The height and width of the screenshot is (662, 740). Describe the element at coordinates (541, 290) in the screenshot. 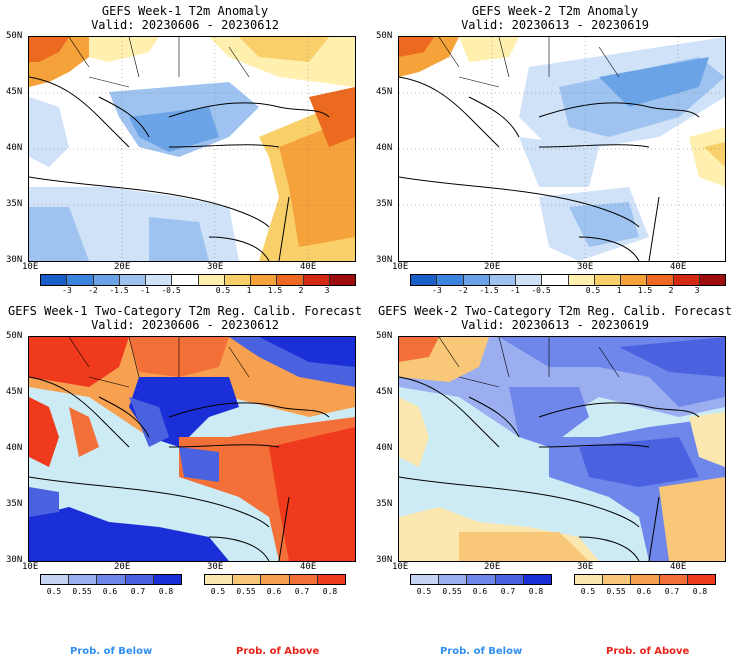

I see `colorbar-label: -0.5` at that location.